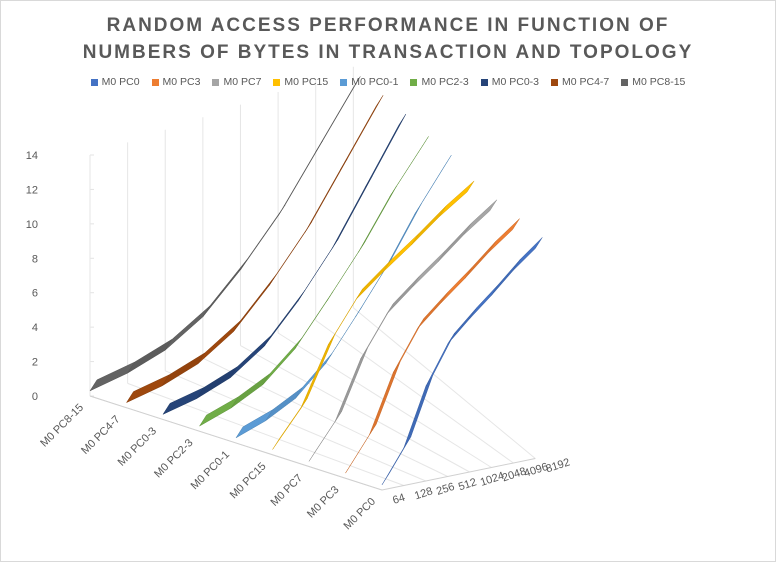  What do you see at coordinates (35, 328) in the screenshot?
I see `y-tick-label: 4` at bounding box center [35, 328].